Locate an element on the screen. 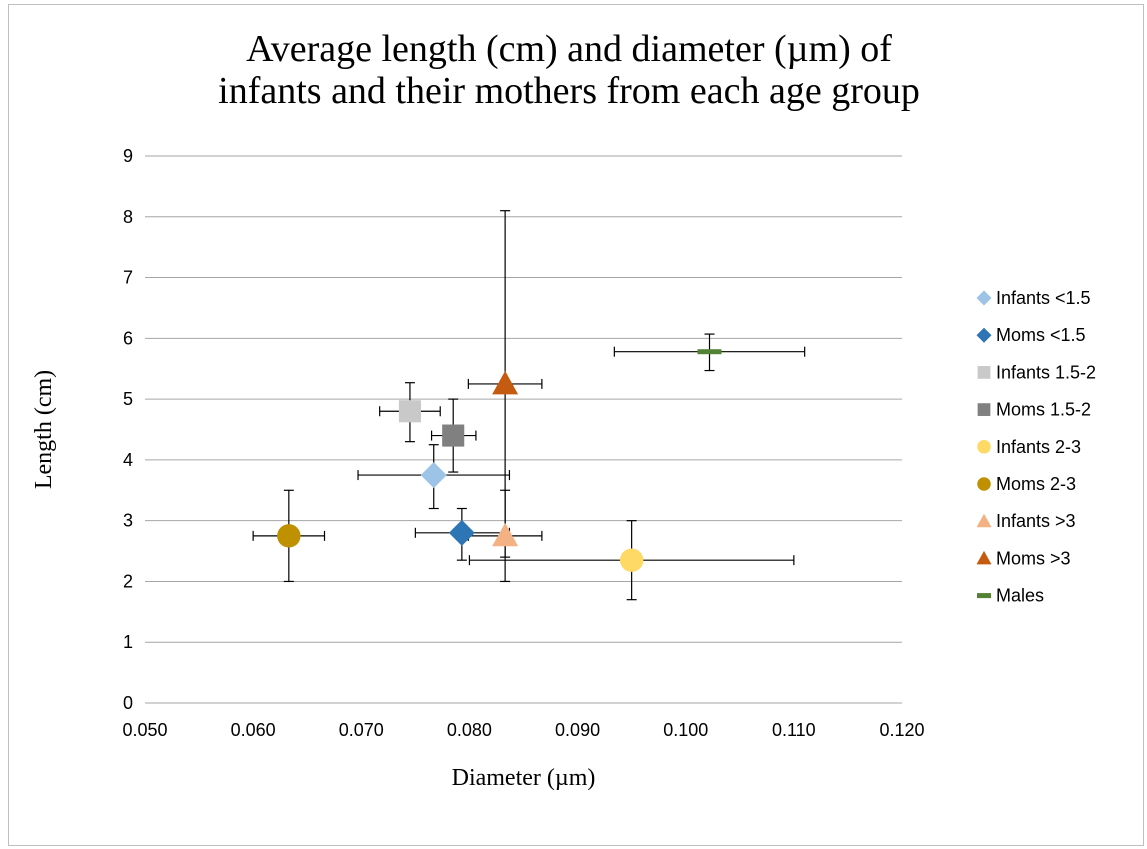 This screenshot has width=1147, height=849. y-axis-title: Length (cm) is located at coordinates (44, 429).